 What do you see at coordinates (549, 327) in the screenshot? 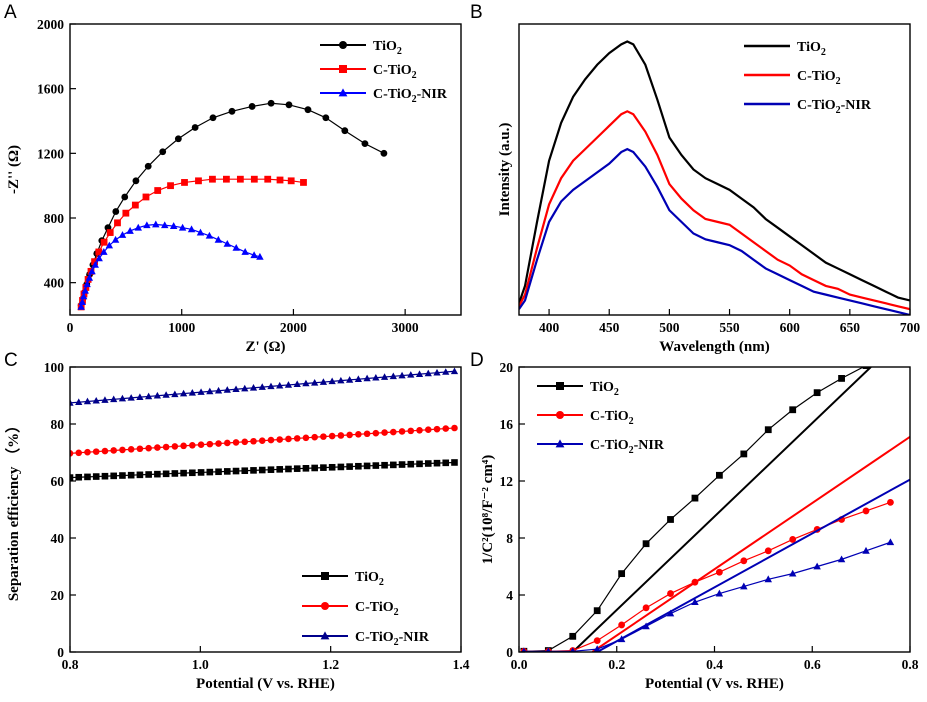
I see `x-tick-label: 400` at bounding box center [549, 327].